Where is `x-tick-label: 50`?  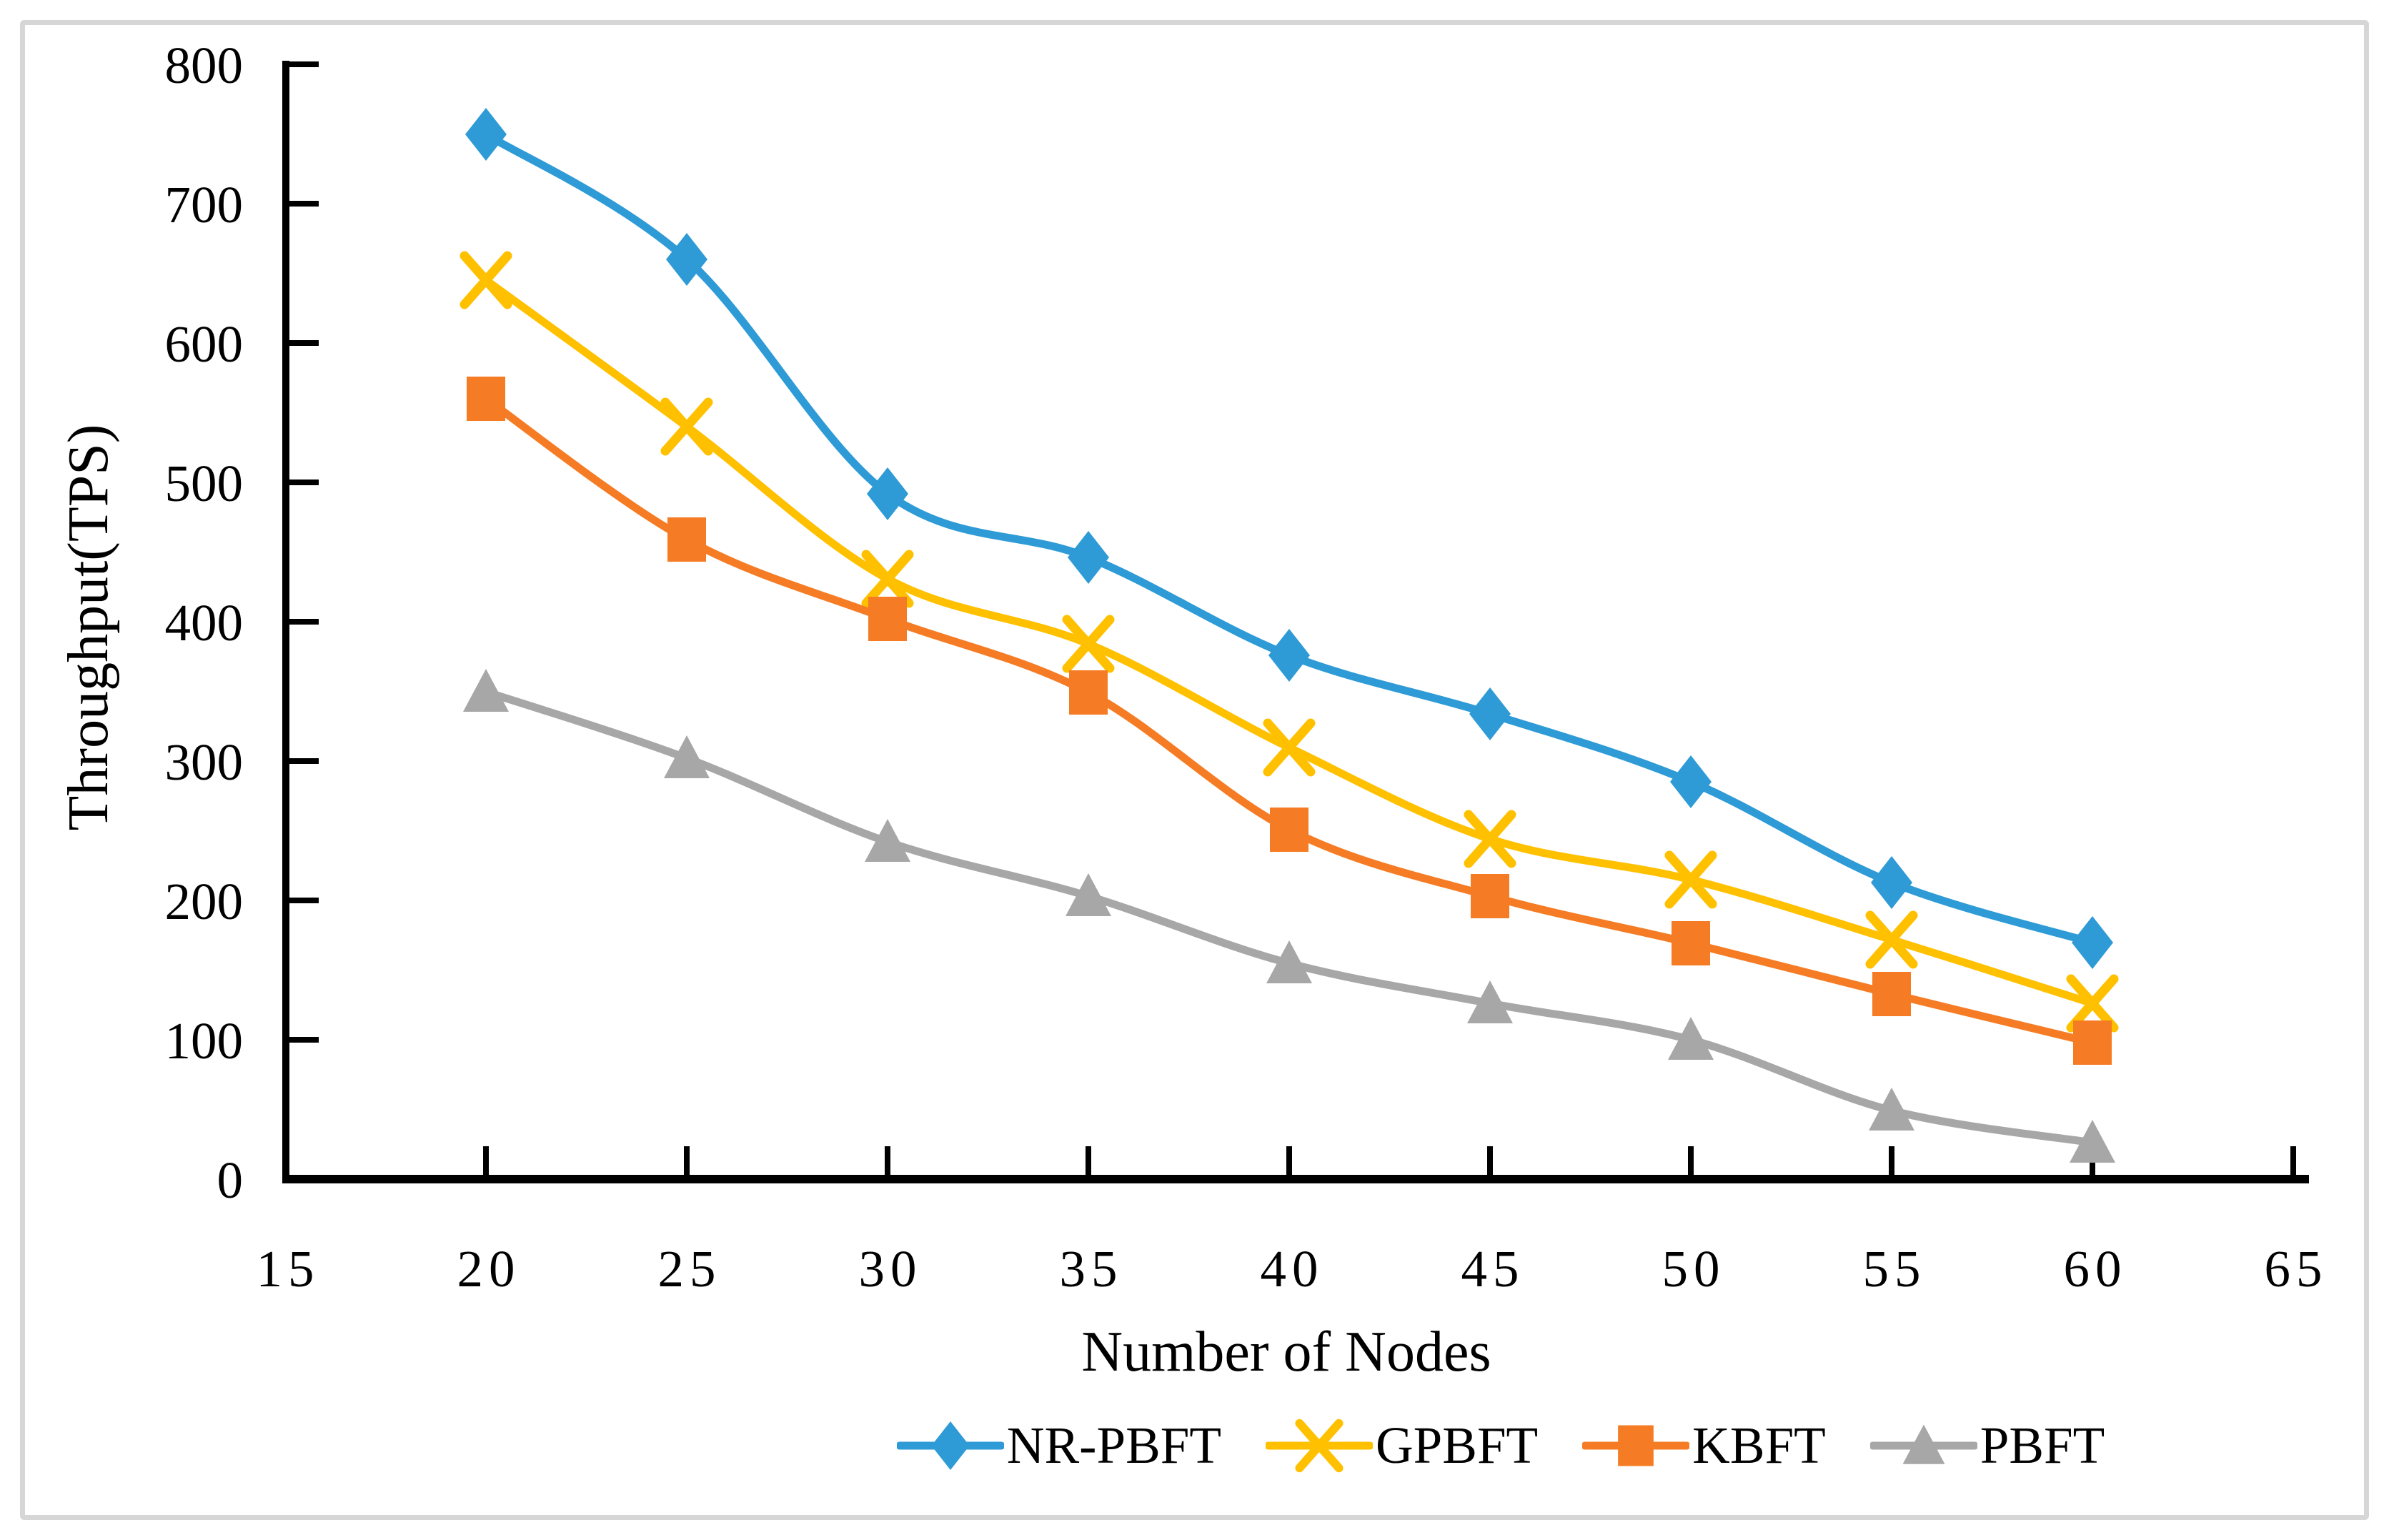
x-tick-label: 50 is located at coordinates (1694, 1269).